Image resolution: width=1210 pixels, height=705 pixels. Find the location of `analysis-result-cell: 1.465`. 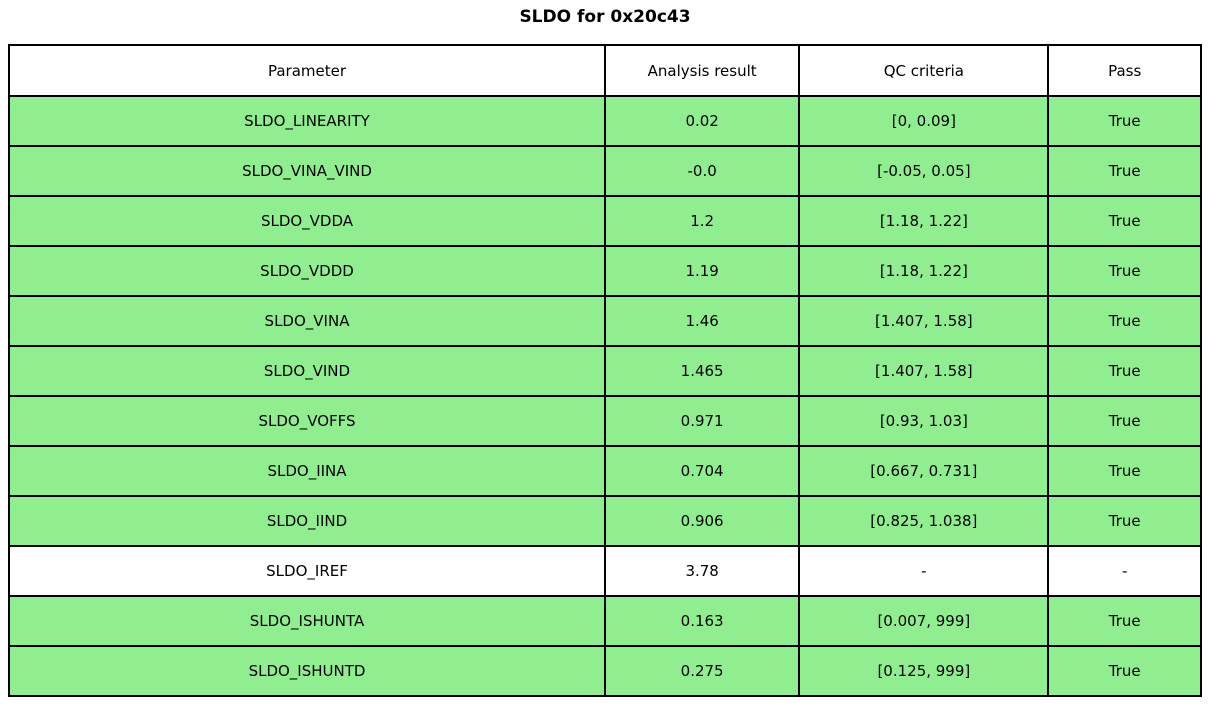

analysis-result-cell: 1.465 is located at coordinates (702, 371).